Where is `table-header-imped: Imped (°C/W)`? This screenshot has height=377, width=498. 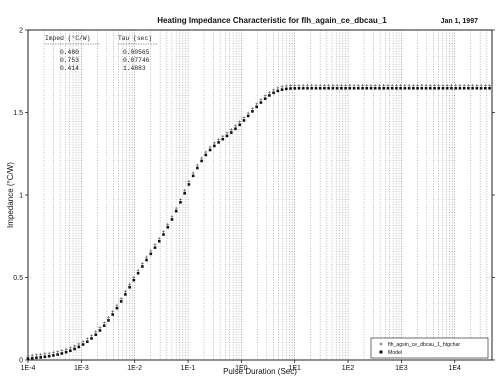
table-header-imped: Imped (°C/W) is located at coordinates (67, 38).